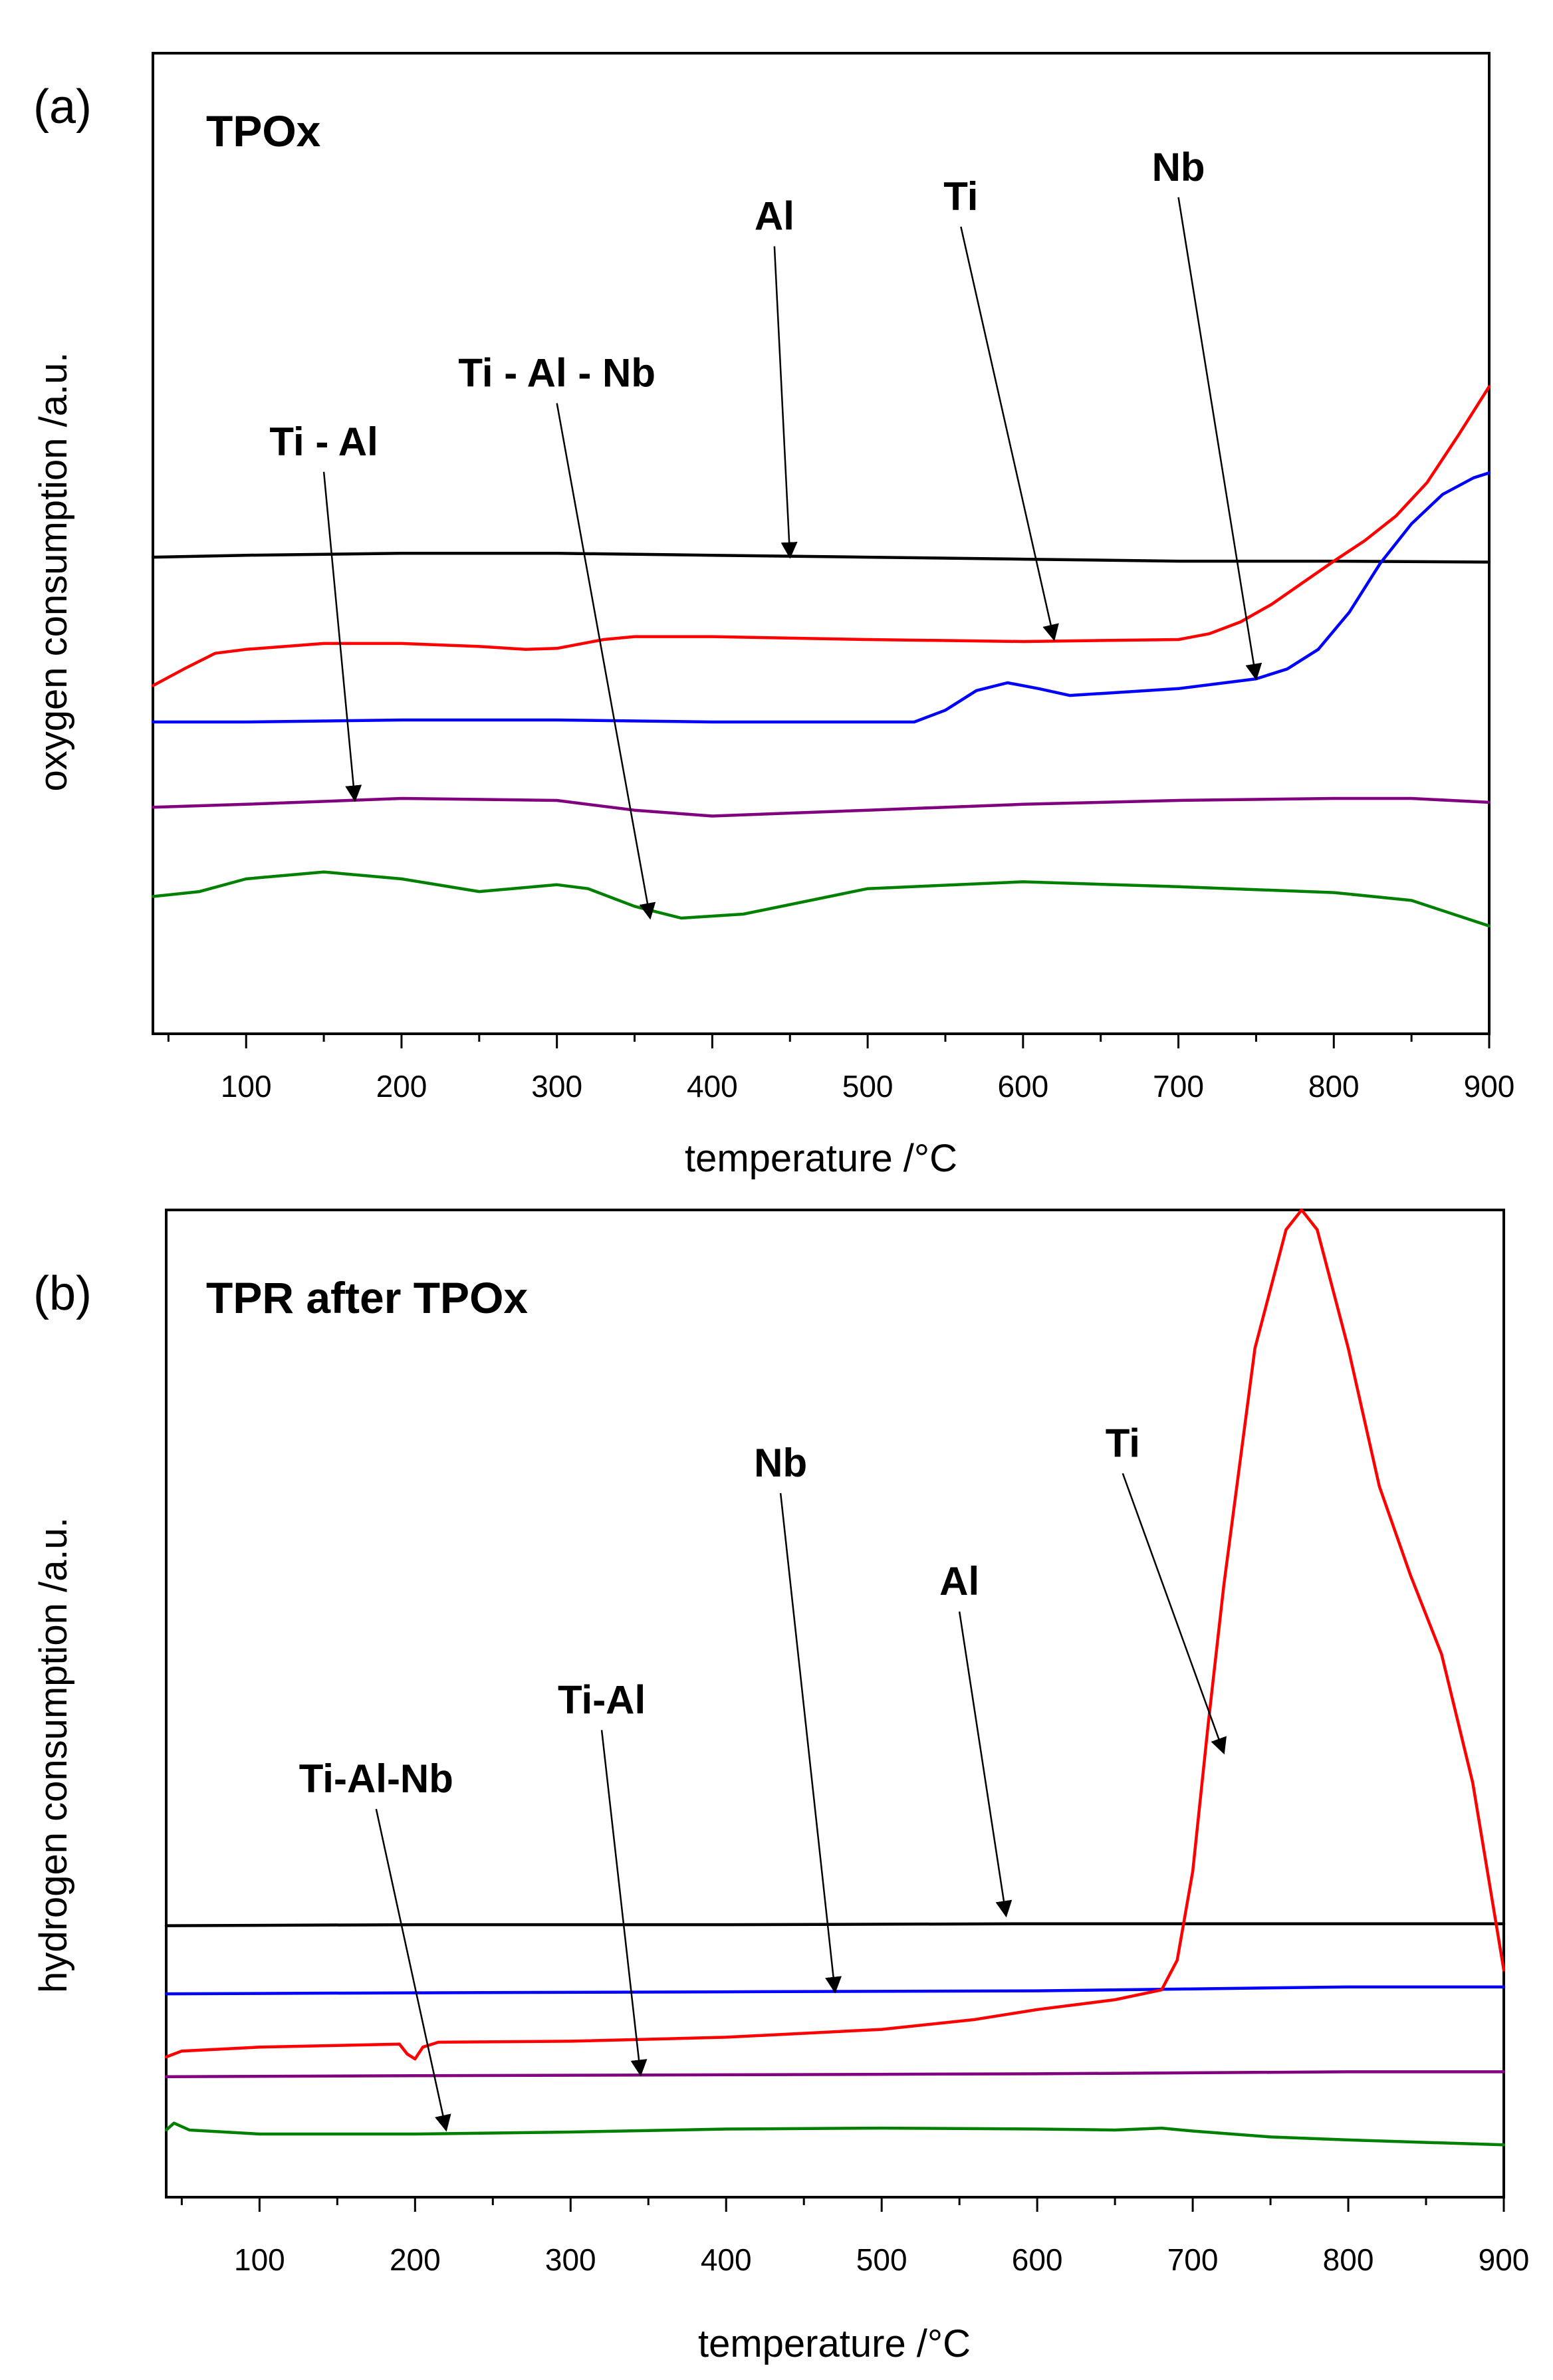  Describe the element at coordinates (1178, 167) in the screenshot. I see `panel-a-annotation-nb: Nb` at that location.